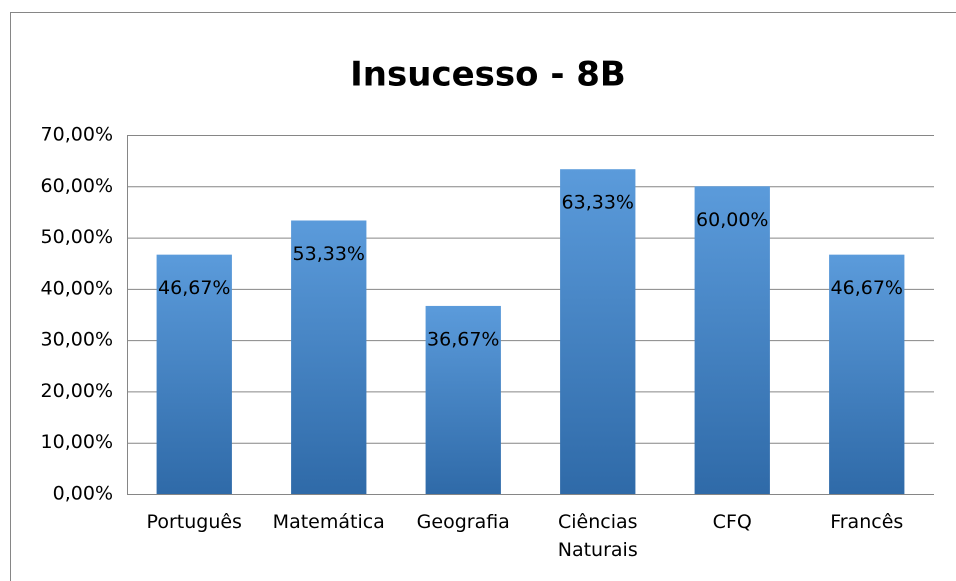 This screenshot has width=956, height=581. I want to click on x-tick-label: Ciências Naturais, so click(597, 536).